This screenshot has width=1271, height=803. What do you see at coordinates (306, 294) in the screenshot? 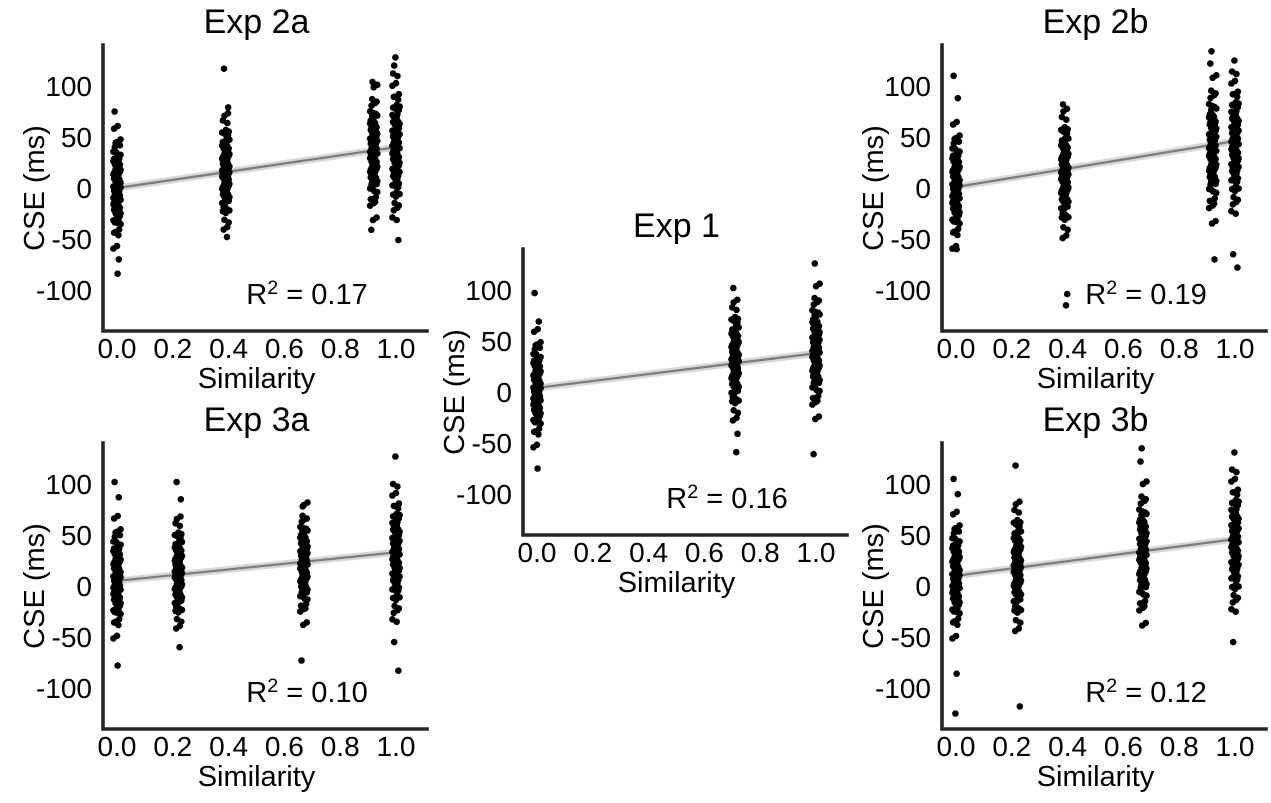
I see `r-squared-label: R2 = 0.17` at bounding box center [306, 294].